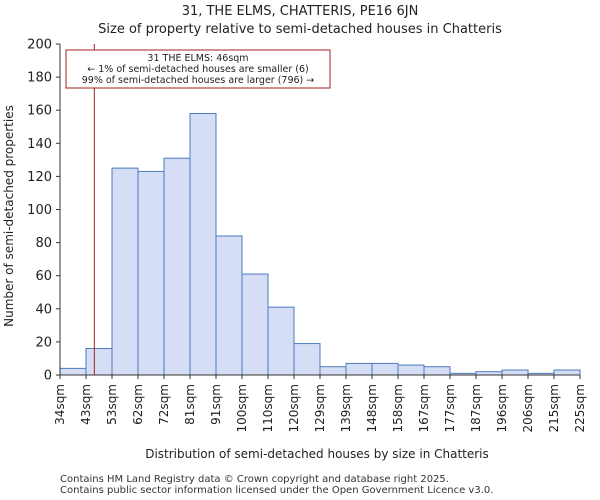  Describe the element at coordinates (502, 408) in the screenshot. I see `x-tick-label: 196sqm` at that location.